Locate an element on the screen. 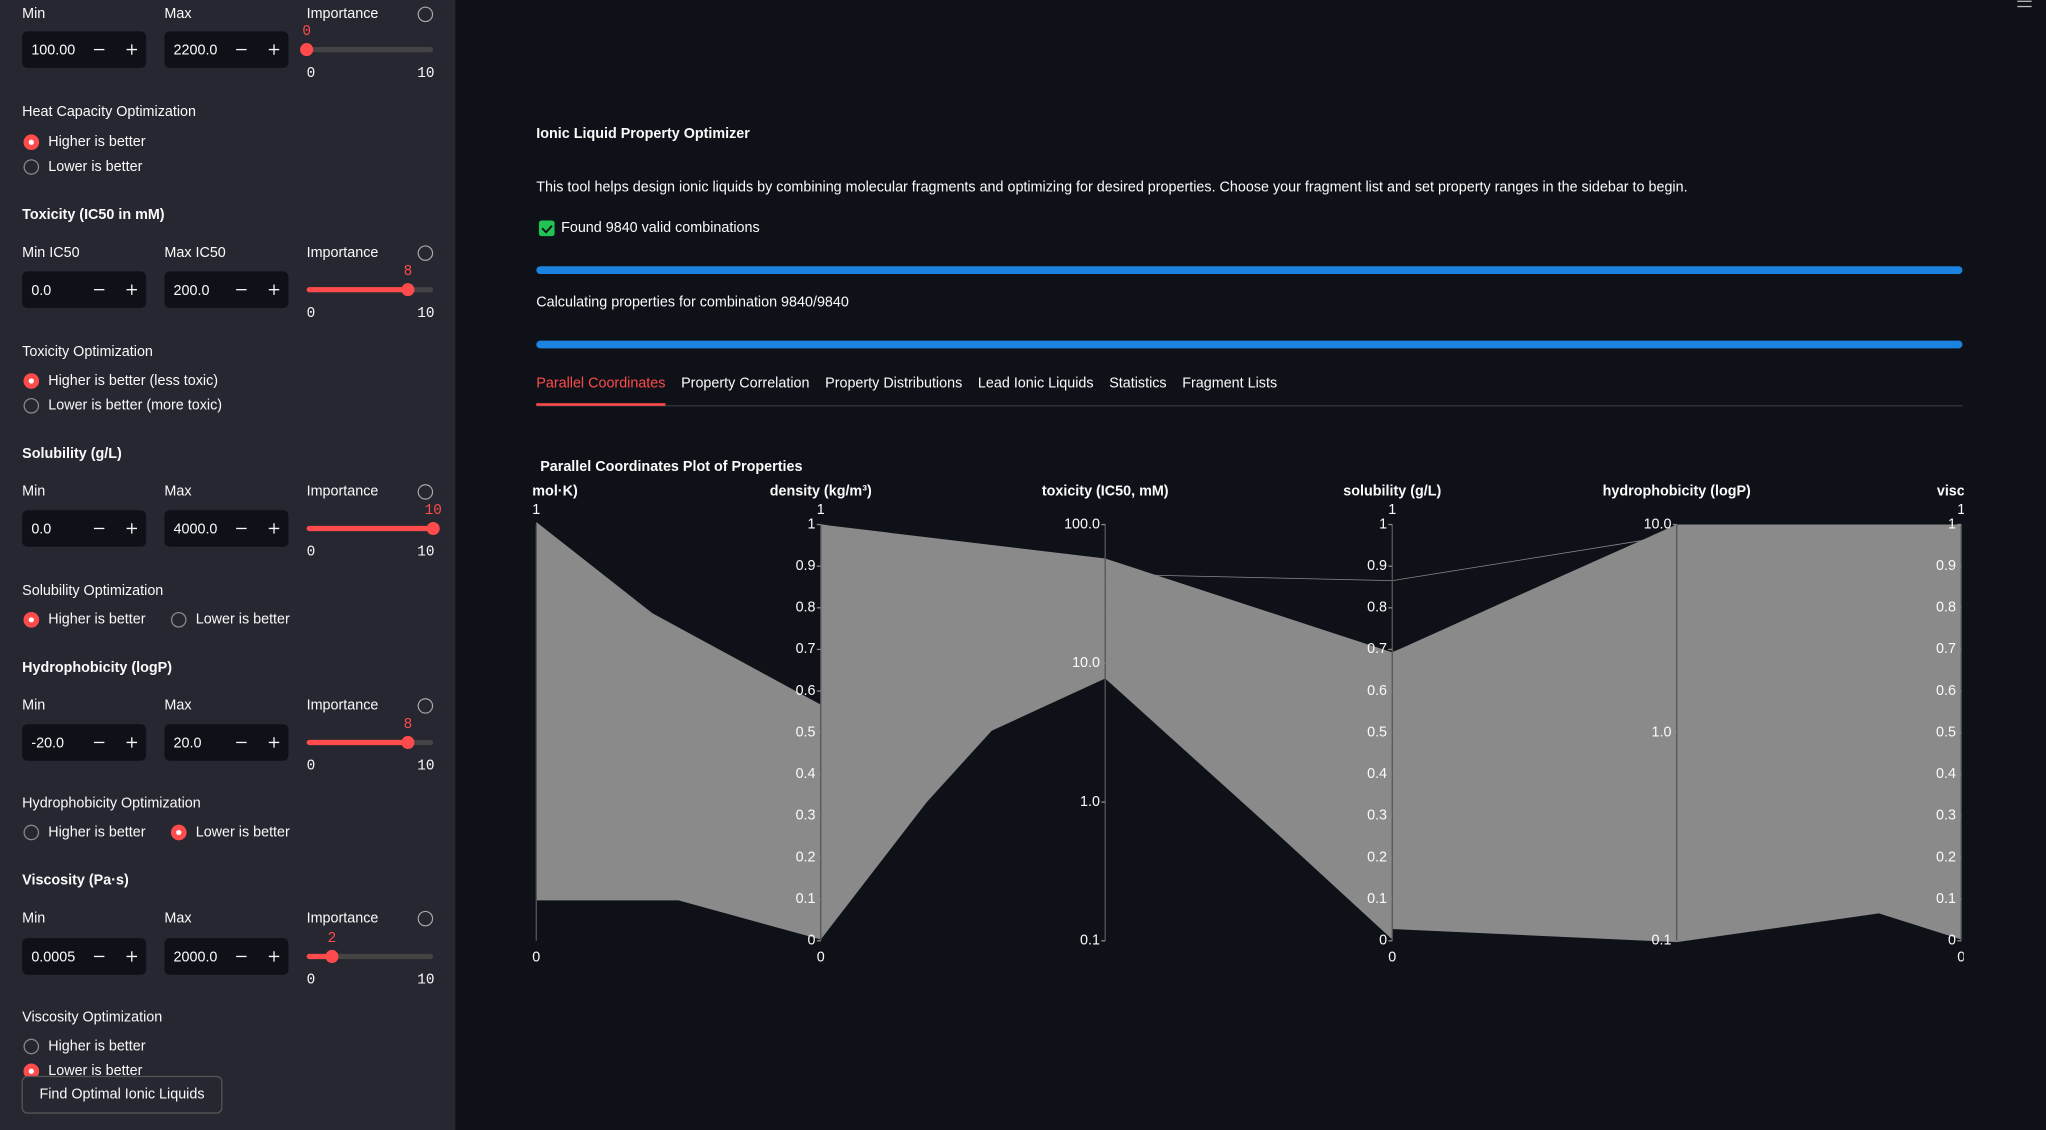  slider-value: 8 is located at coordinates (408, 272).